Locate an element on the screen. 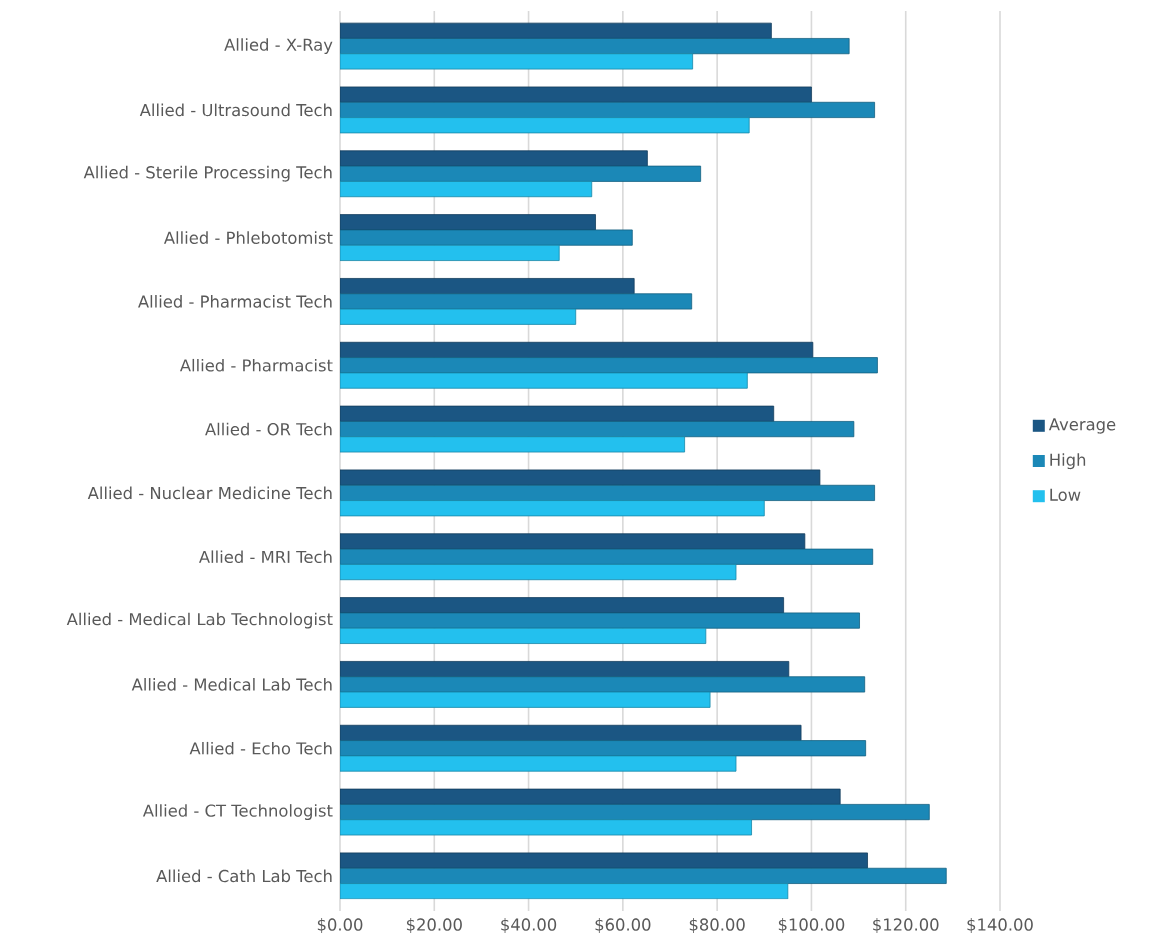 The image size is (1175, 939). y-tick-label: Allied - Phlebotomist is located at coordinates (248, 237).